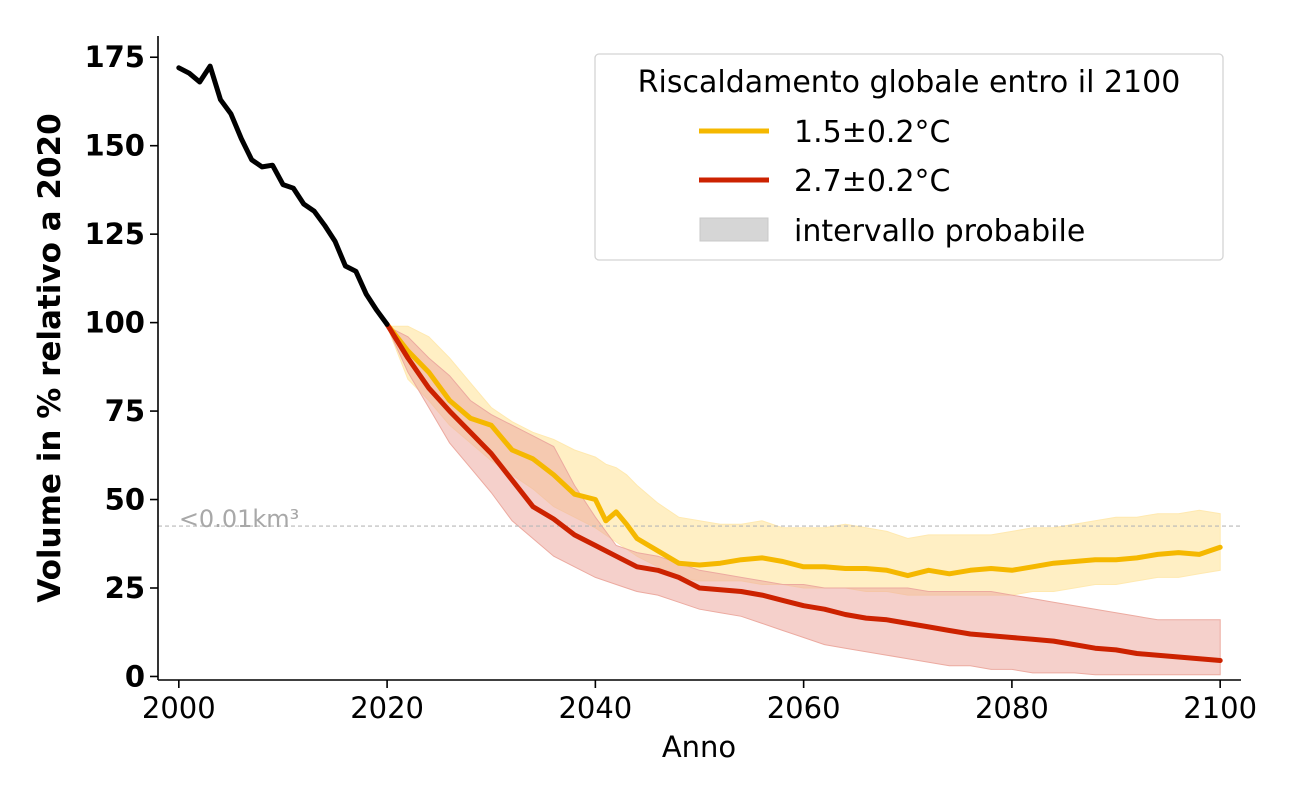 The height and width of the screenshot is (800, 1300). Describe the element at coordinates (872, 181) in the screenshot. I see `legend-label-2-7: 2.7±0.2°C` at that location.